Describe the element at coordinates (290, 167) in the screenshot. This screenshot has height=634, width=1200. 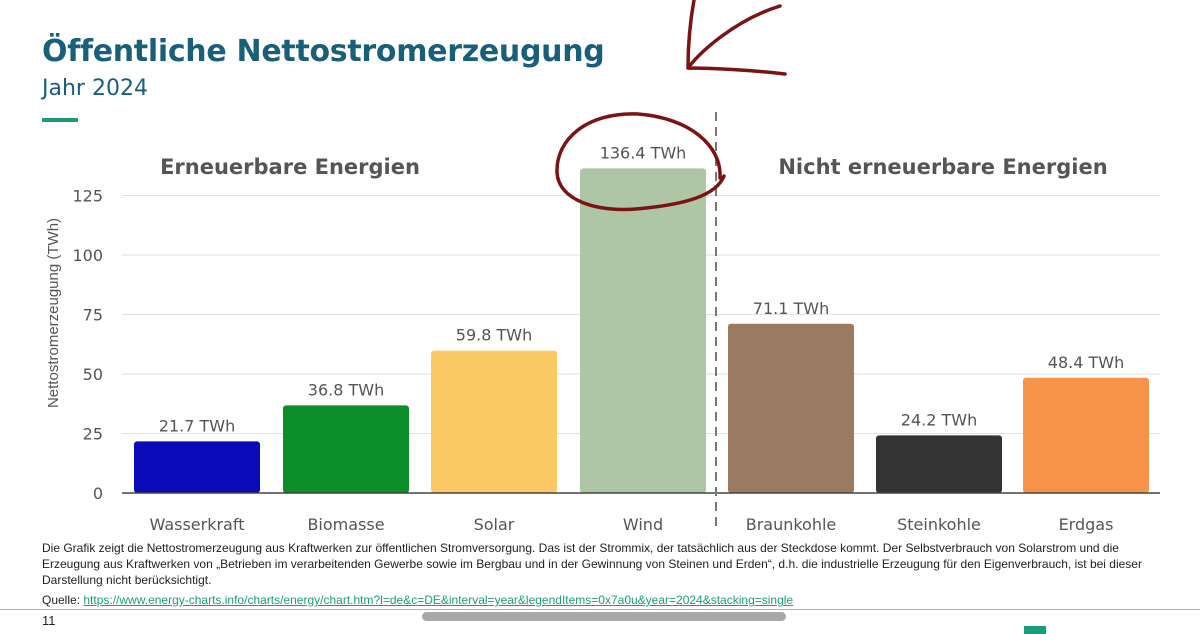
I see `group-label-renewable: Erneuerbare Energien` at that location.